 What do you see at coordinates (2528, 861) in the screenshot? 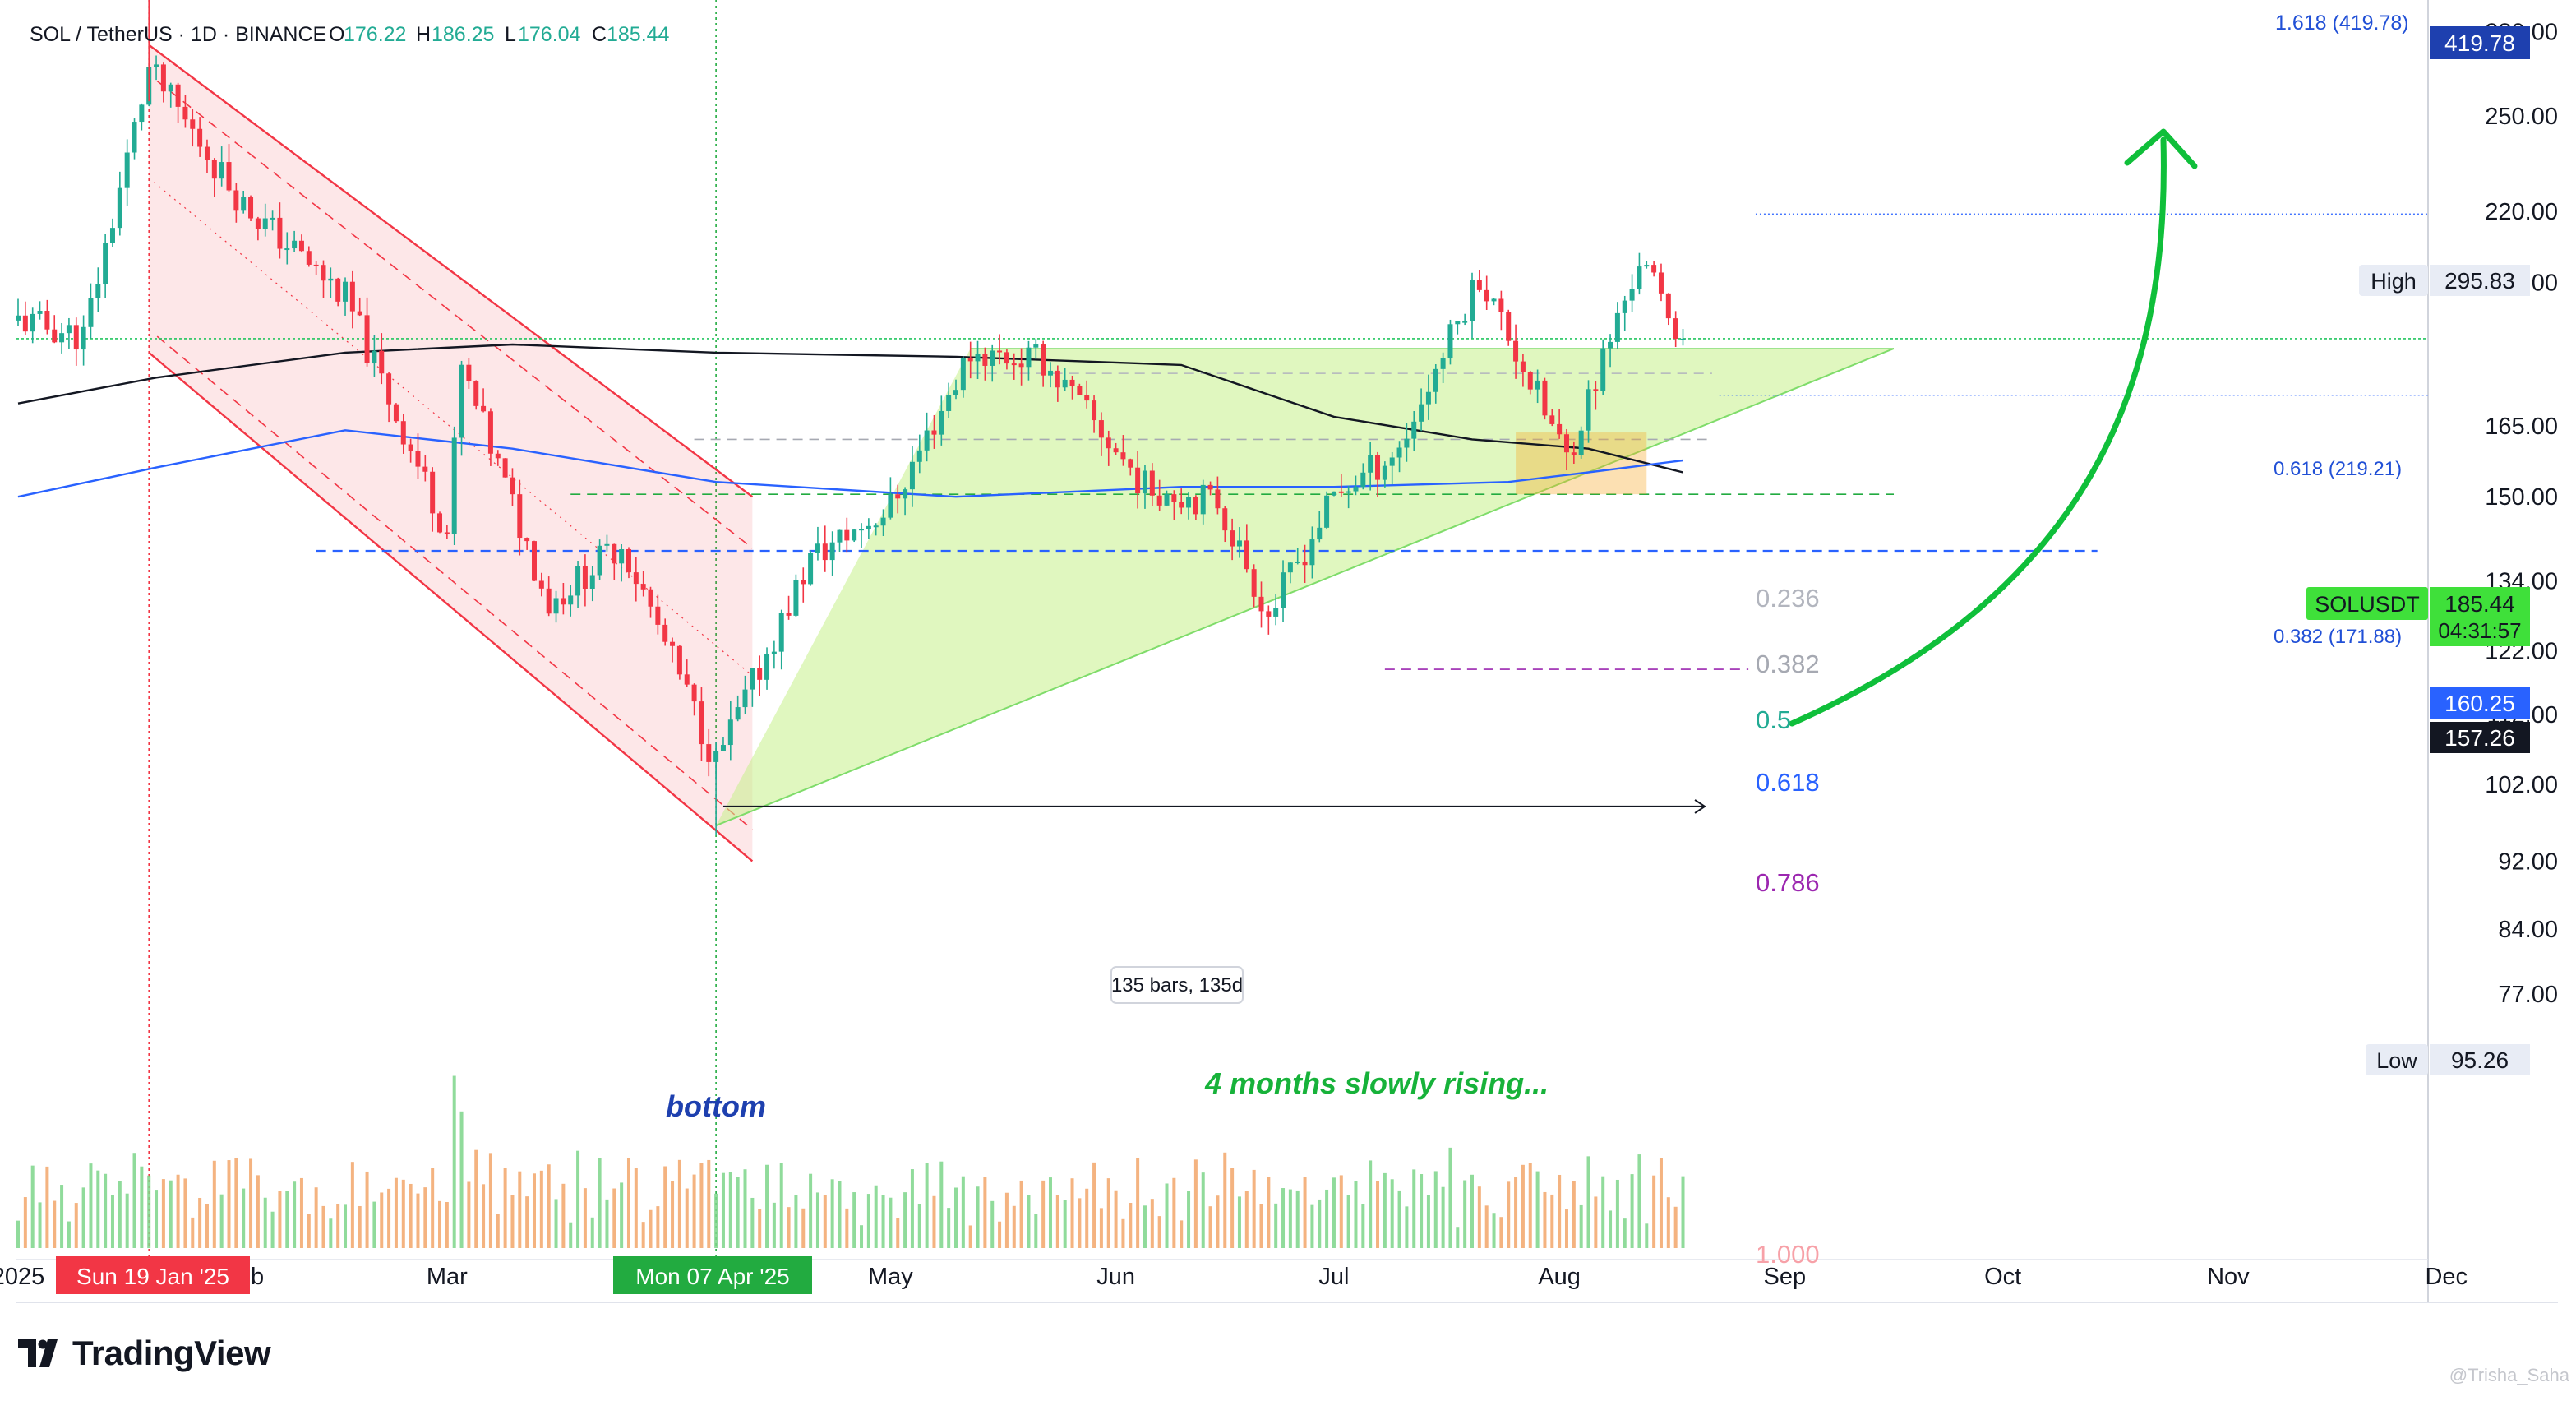
I see `price-tick-label: 92.00` at bounding box center [2528, 861].